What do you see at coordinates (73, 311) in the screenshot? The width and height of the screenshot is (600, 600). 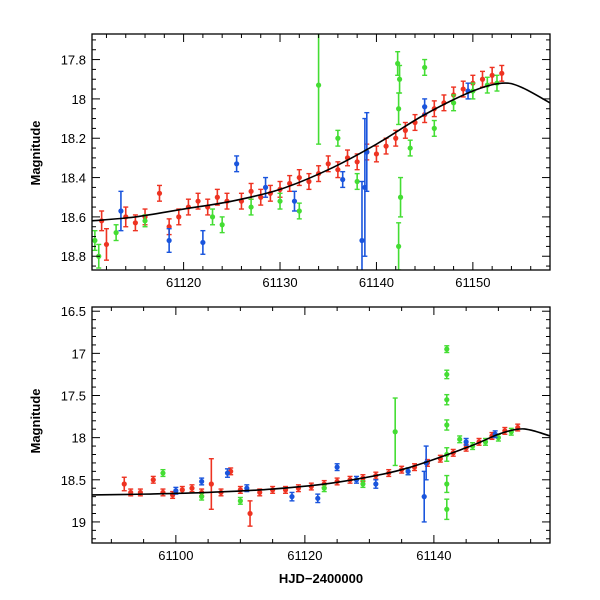 I see `y-tick-label: 16.5` at bounding box center [73, 311].